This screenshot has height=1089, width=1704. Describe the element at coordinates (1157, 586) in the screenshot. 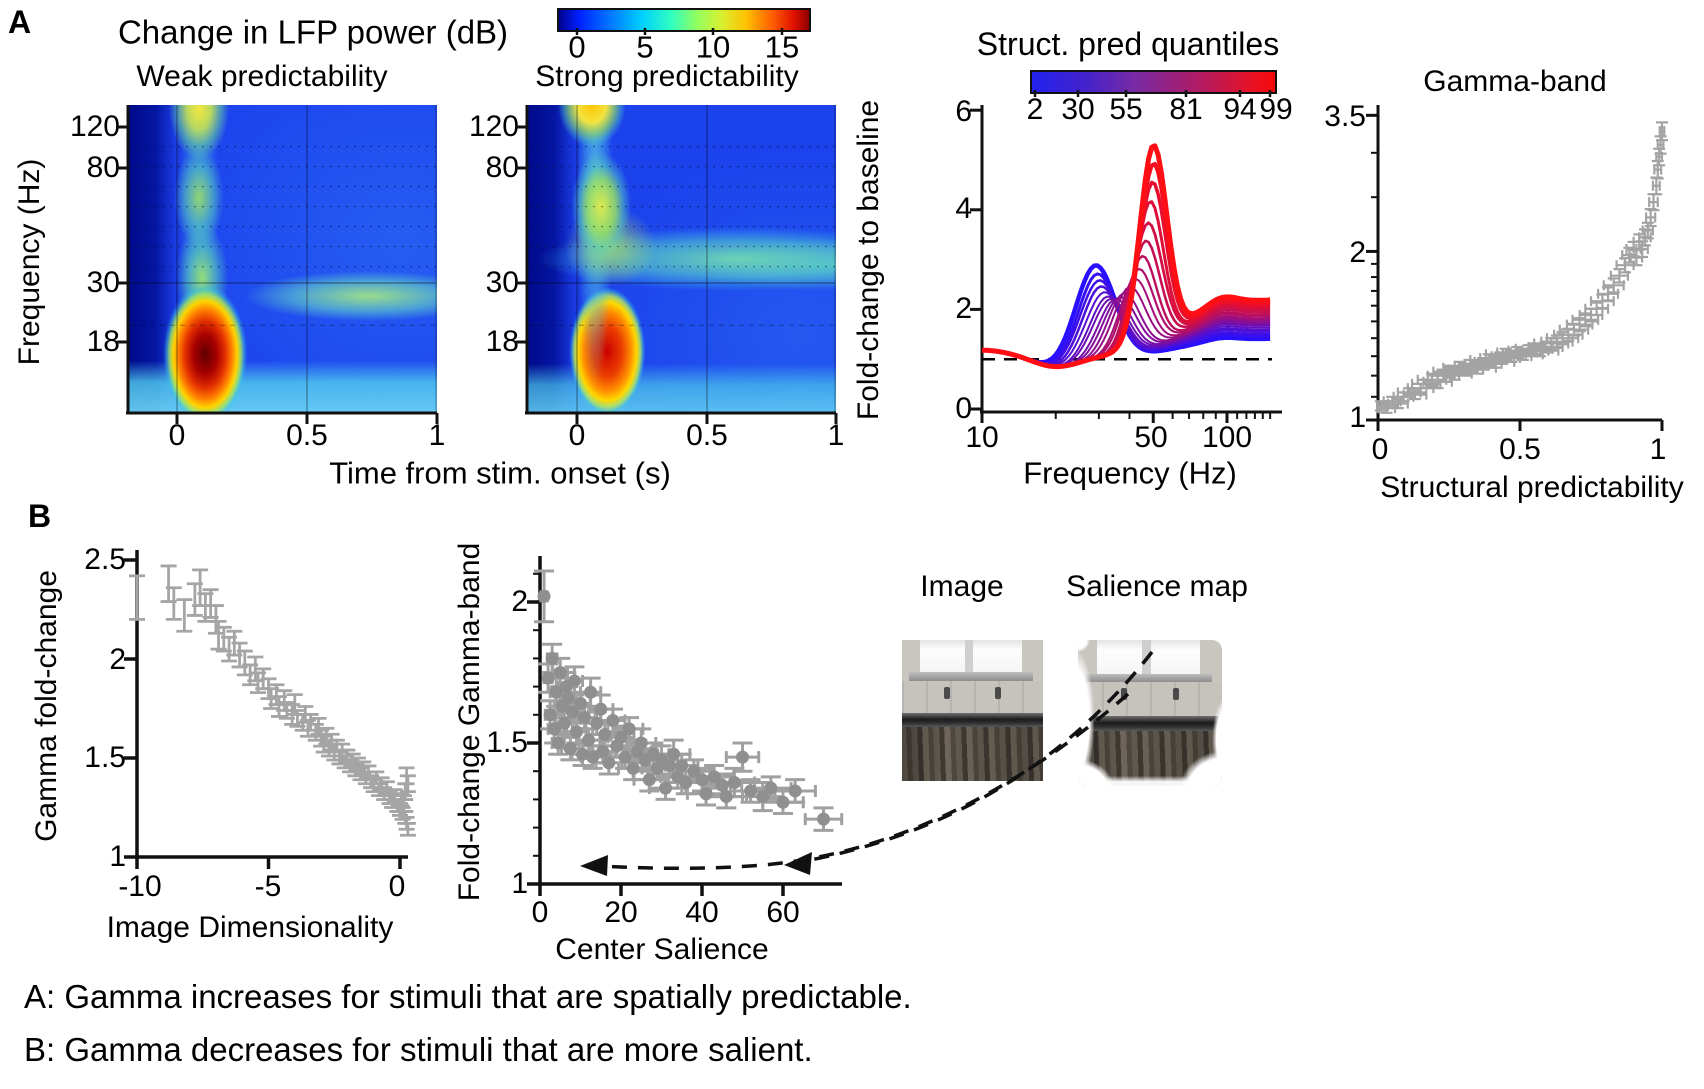

I see `salience-thumbnail-label: Salience map` at that location.